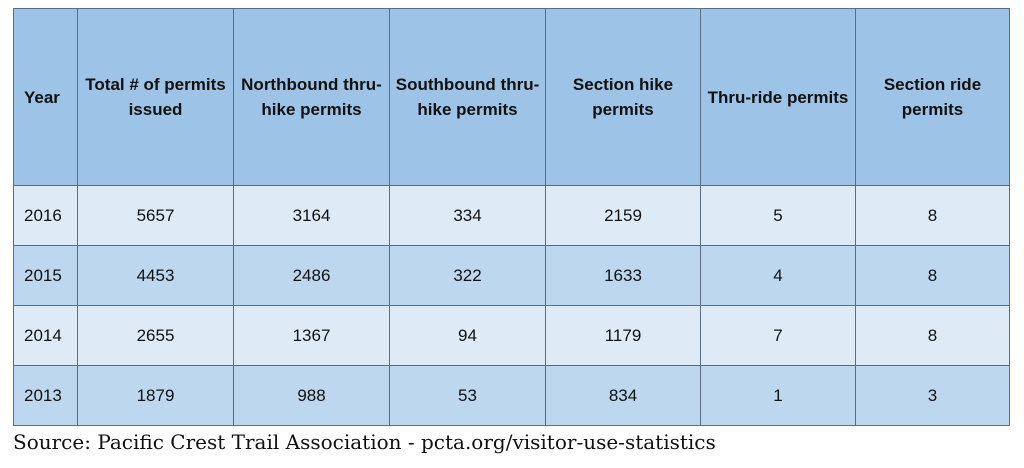 Image resolution: width=1024 pixels, height=468 pixels. Describe the element at coordinates (778, 215) in the screenshot. I see `cell-thru-ride: 5` at that location.